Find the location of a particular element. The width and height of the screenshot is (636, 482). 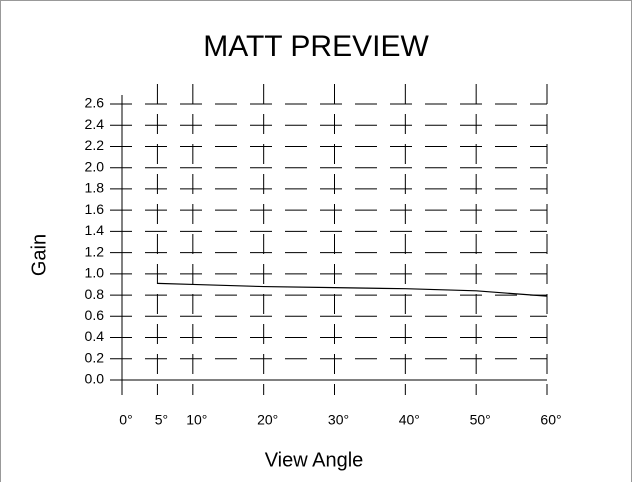

y-tick-label: 0.0 is located at coordinates (95, 379).